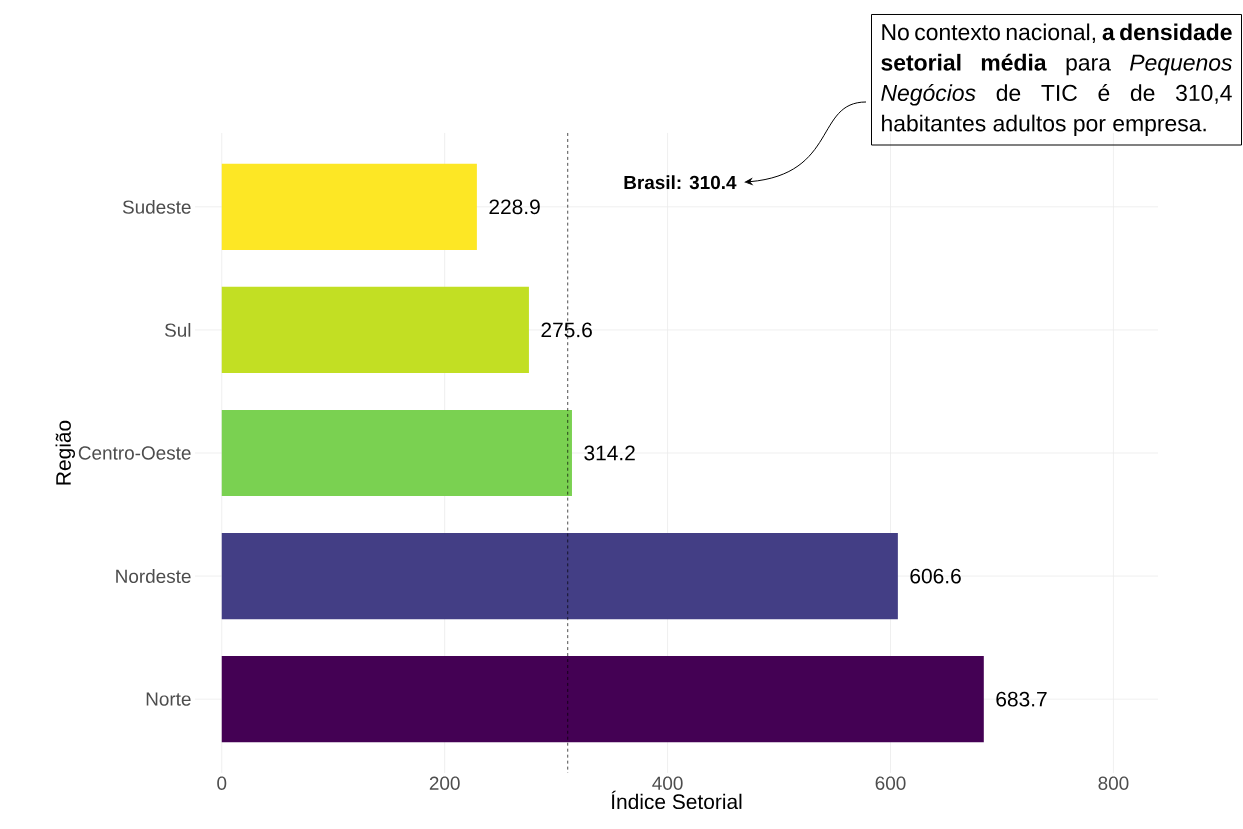 The width and height of the screenshot is (1243, 829). Describe the element at coordinates (168, 699) in the screenshot. I see `y-tick-label: Norte` at that location.